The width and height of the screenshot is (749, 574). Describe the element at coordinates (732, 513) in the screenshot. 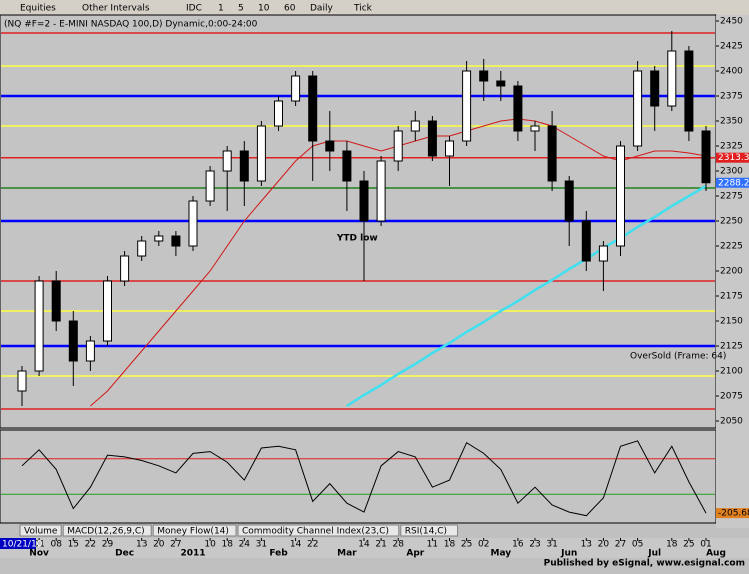

I see `osc-label-box` at that location.